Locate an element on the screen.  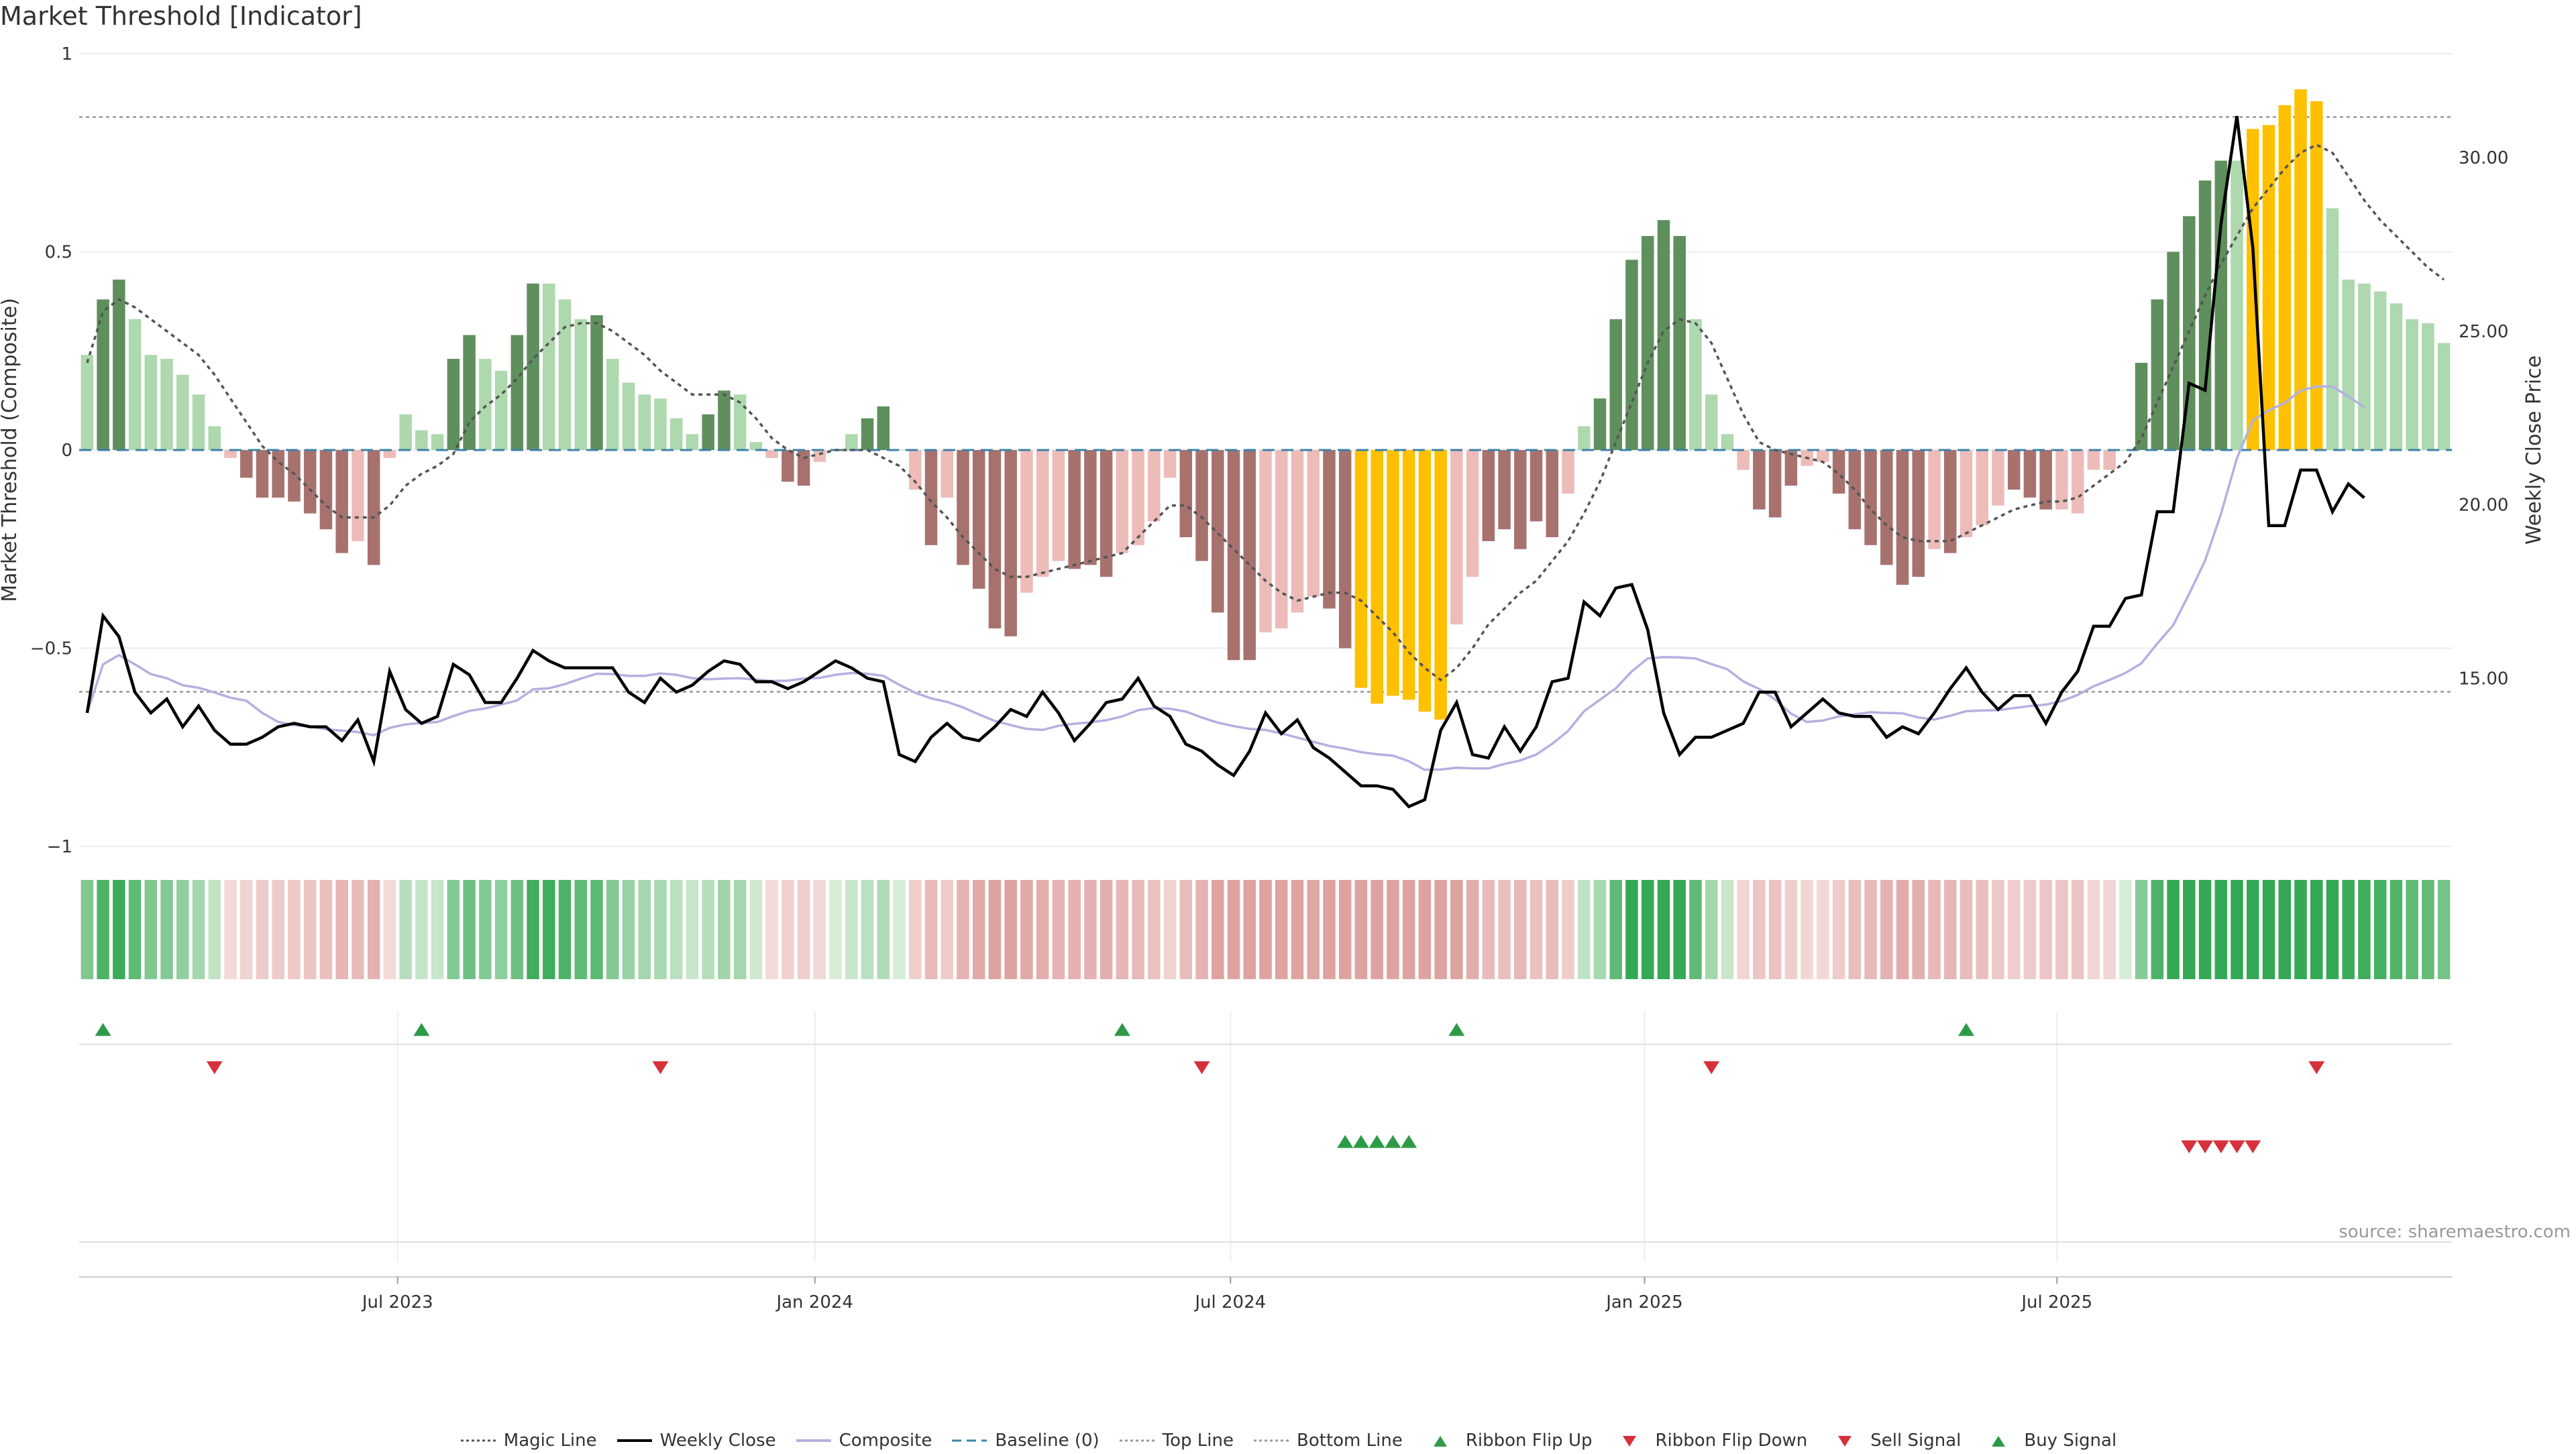
x-tick-label: Jan 2025 is located at coordinates (1644, 1302).